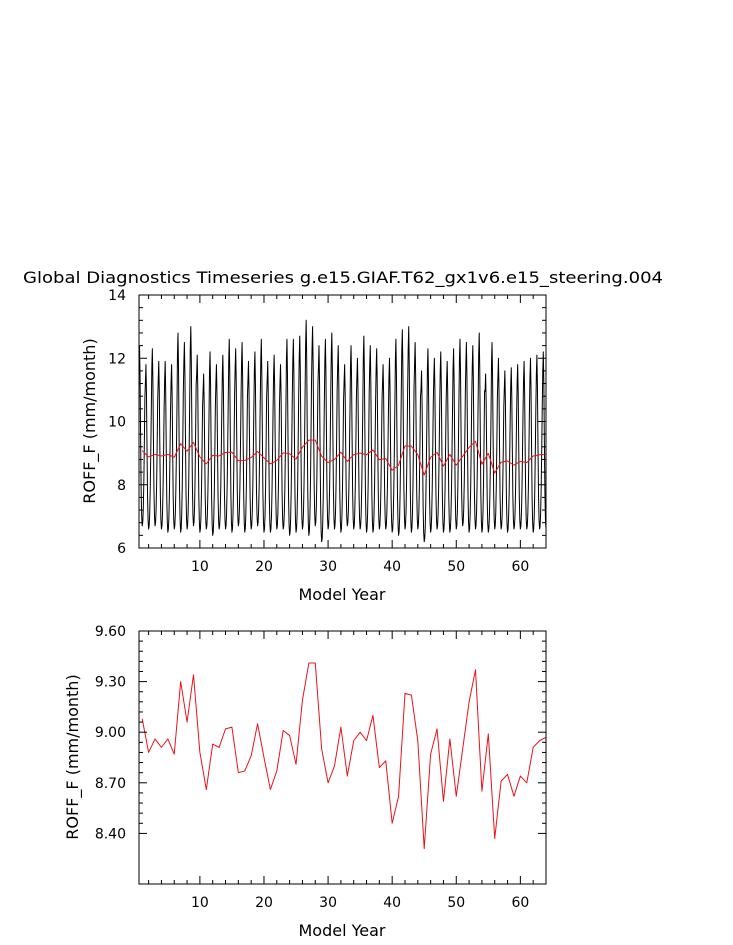  I want to click on bottom-x-tick-label-40: 40, so click(392, 903).